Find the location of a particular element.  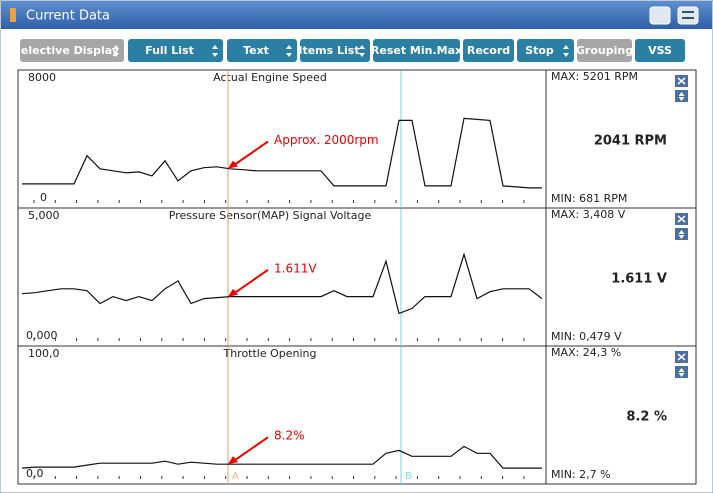

button-label: Full List is located at coordinates (169, 50).